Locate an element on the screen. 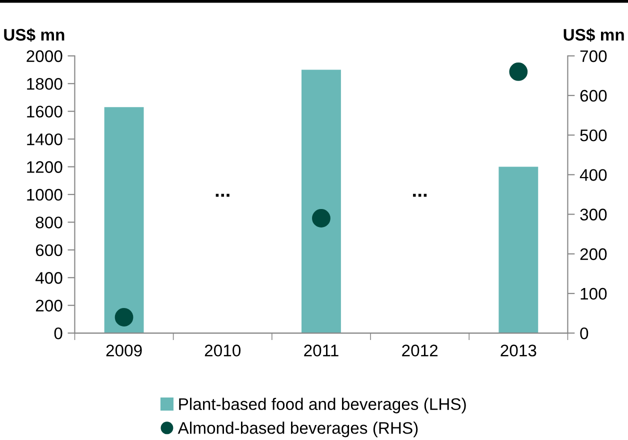  y2-tick-label: 300 is located at coordinates (593, 214).